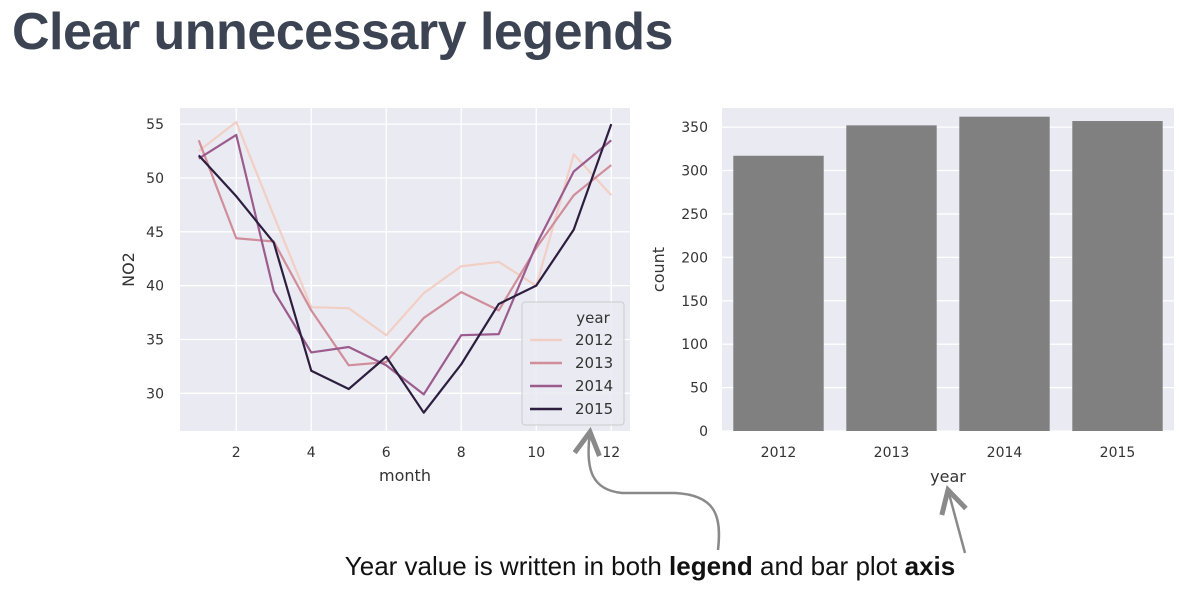 Image resolution: width=1179 pixels, height=590 pixels. I want to click on caption-legend-word: legend, so click(711, 566).